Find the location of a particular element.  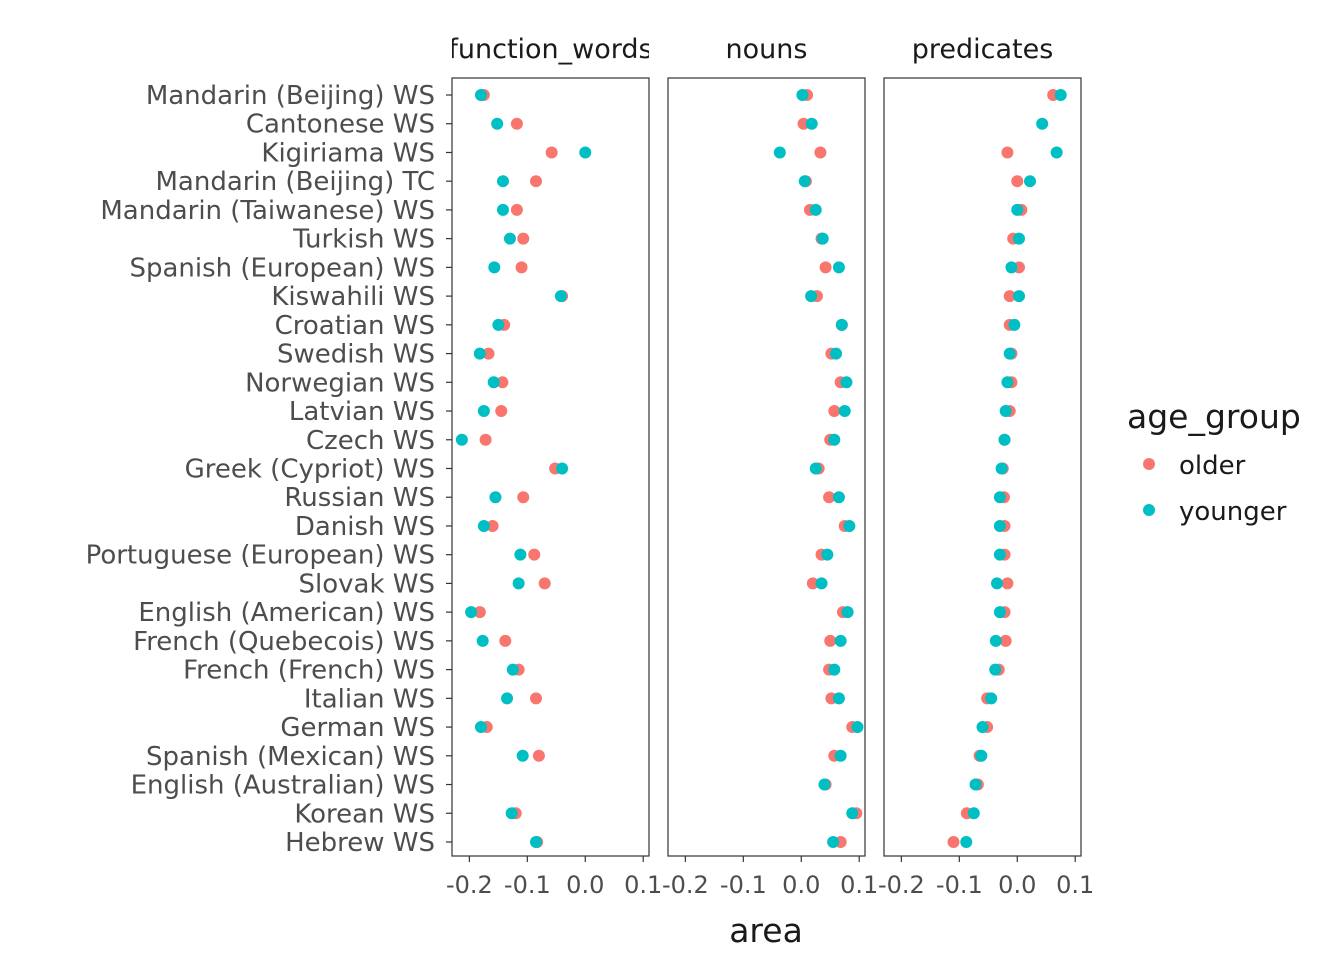

y-tick-label: Mandarin (Taiwanese) WS is located at coordinates (267, 211).